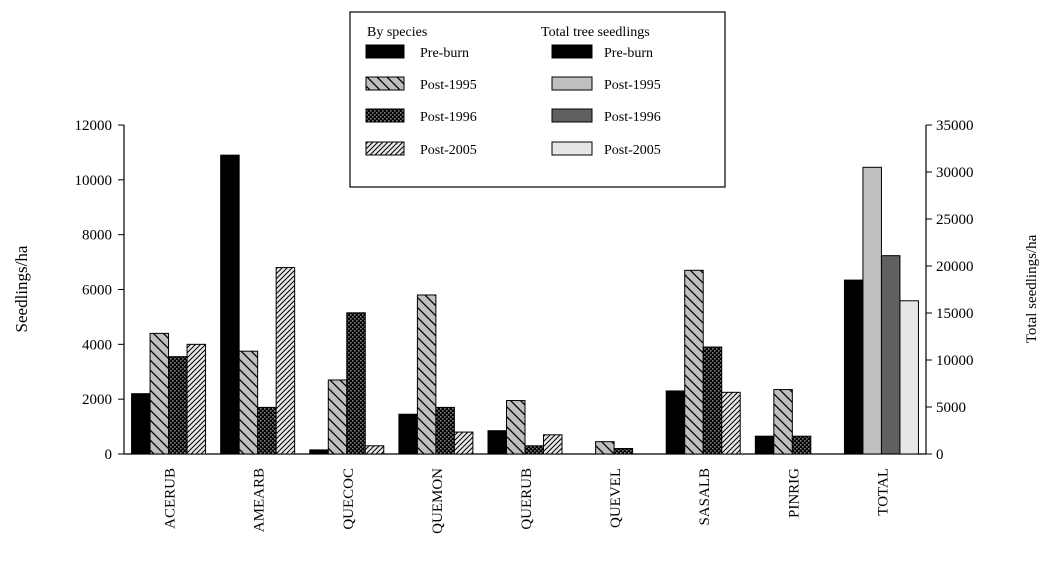 The height and width of the screenshot is (562, 1043). I want to click on y-tick-label: 8000, so click(97, 236).